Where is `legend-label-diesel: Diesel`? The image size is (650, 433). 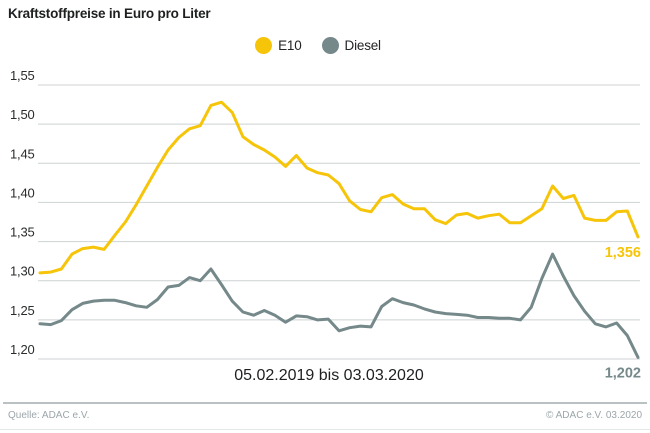
legend-label-diesel: Diesel is located at coordinates (363, 45).